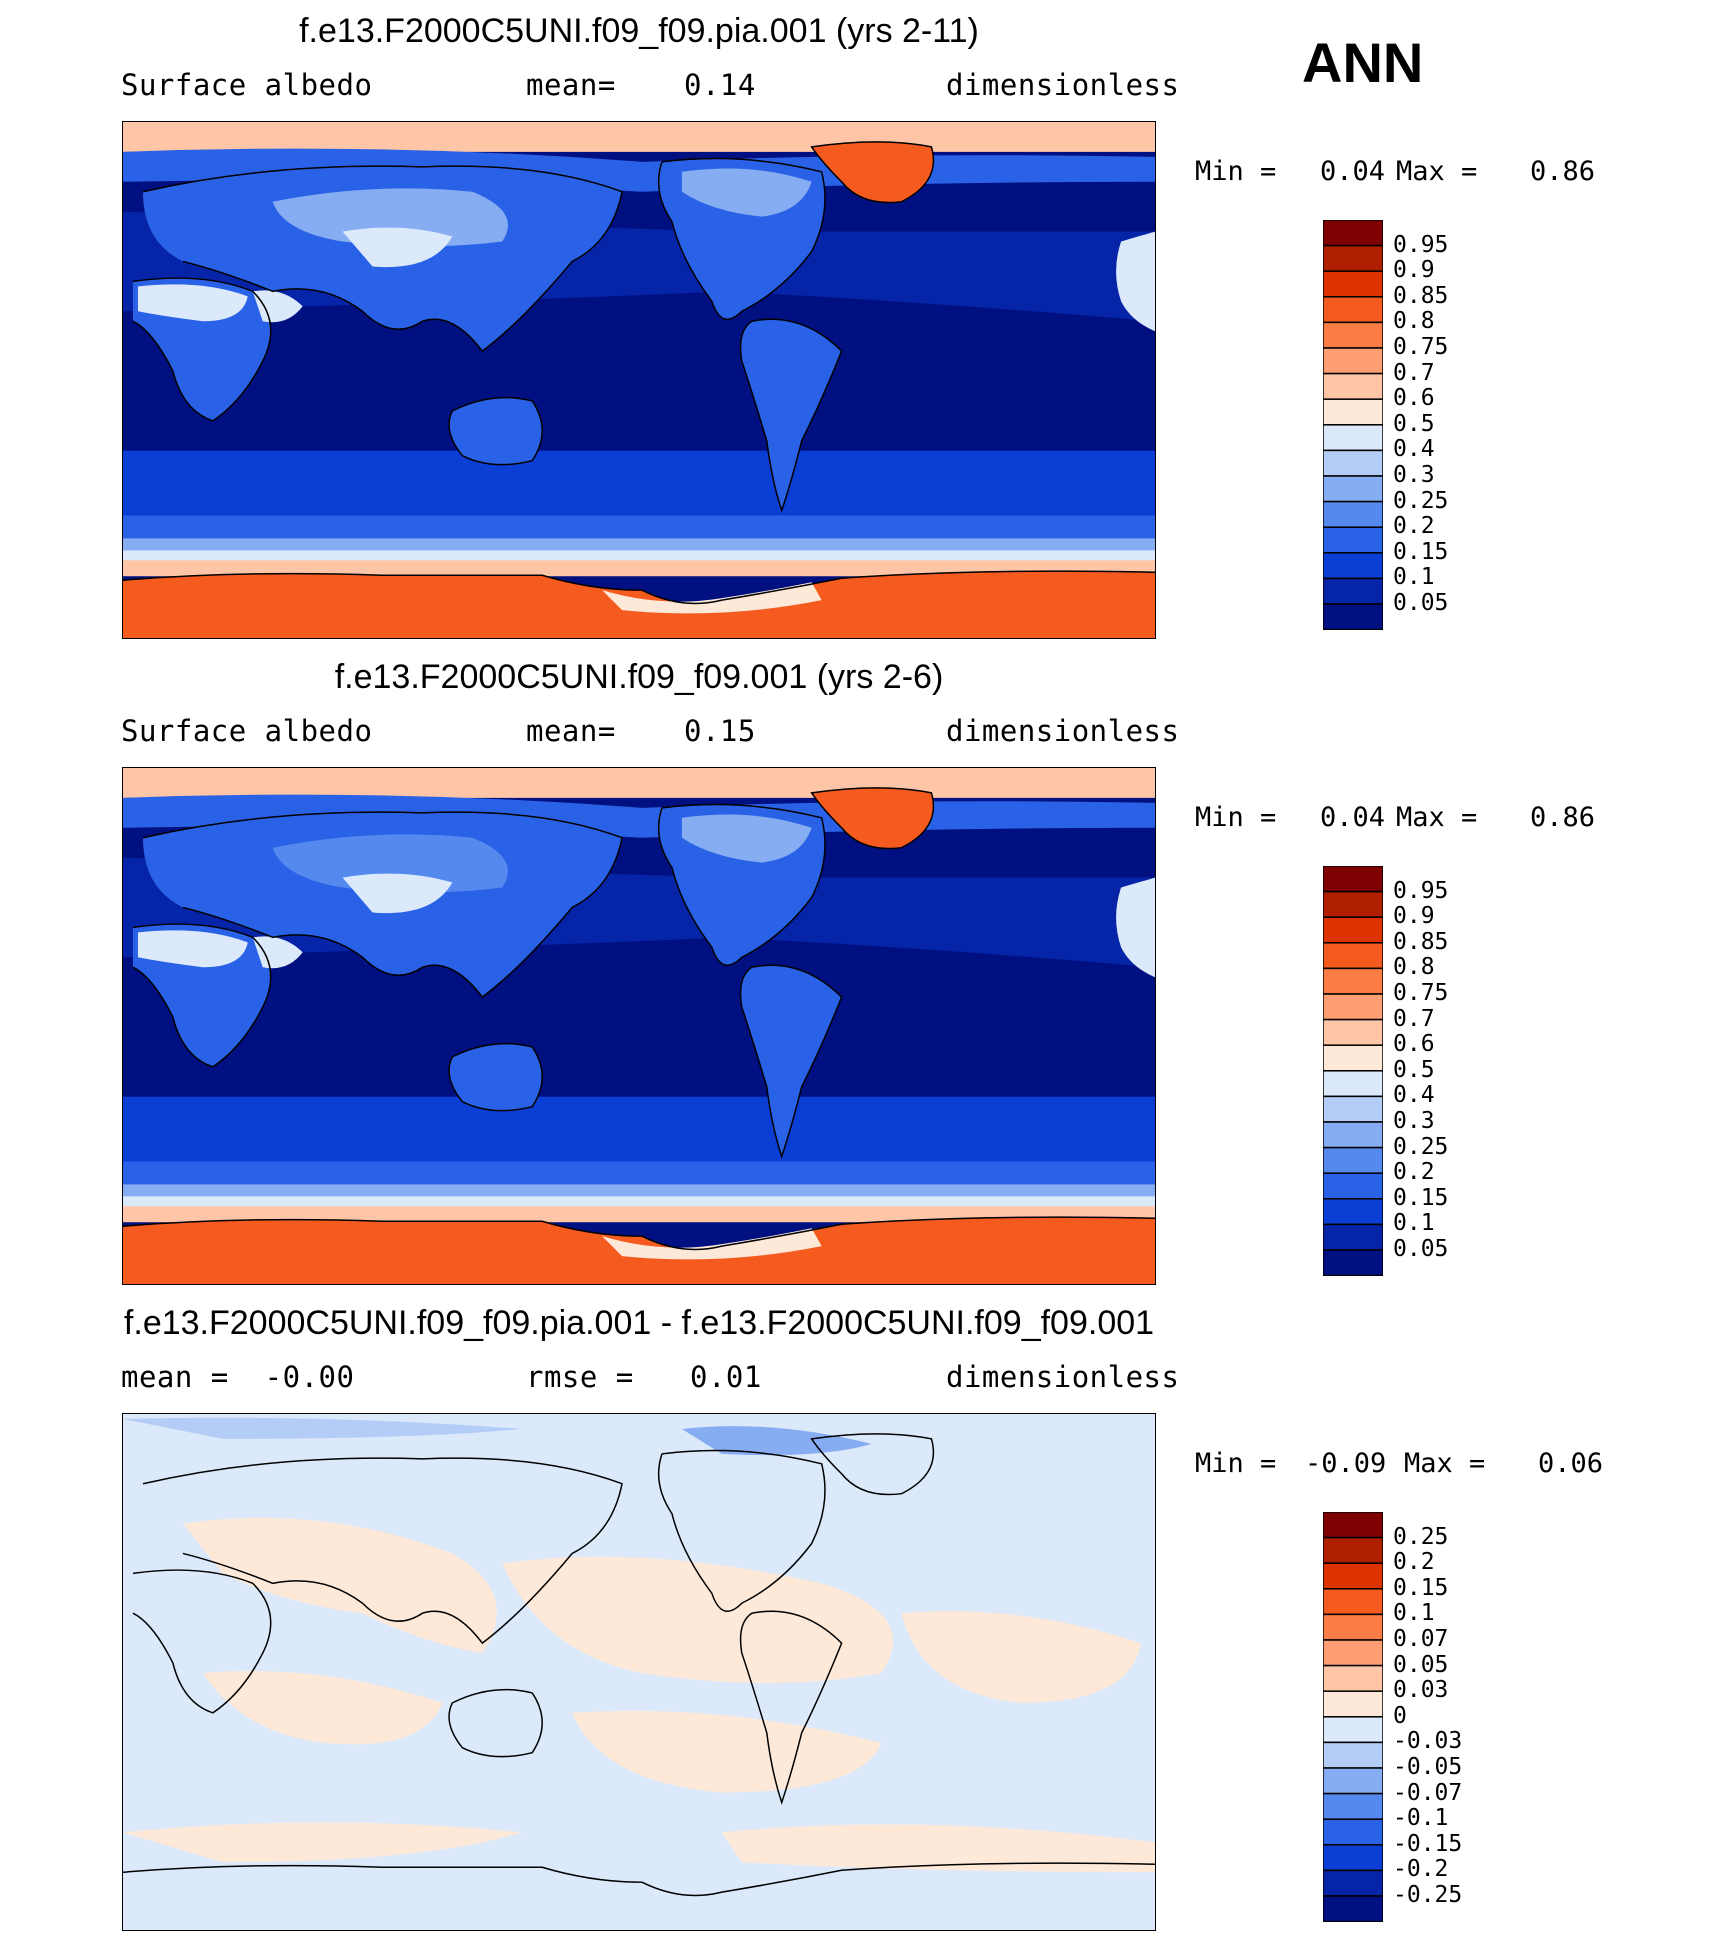 This screenshot has height=1936, width=1710. What do you see at coordinates (1236, 817) in the screenshot?
I see `panel-2-min-label: Min =` at bounding box center [1236, 817].